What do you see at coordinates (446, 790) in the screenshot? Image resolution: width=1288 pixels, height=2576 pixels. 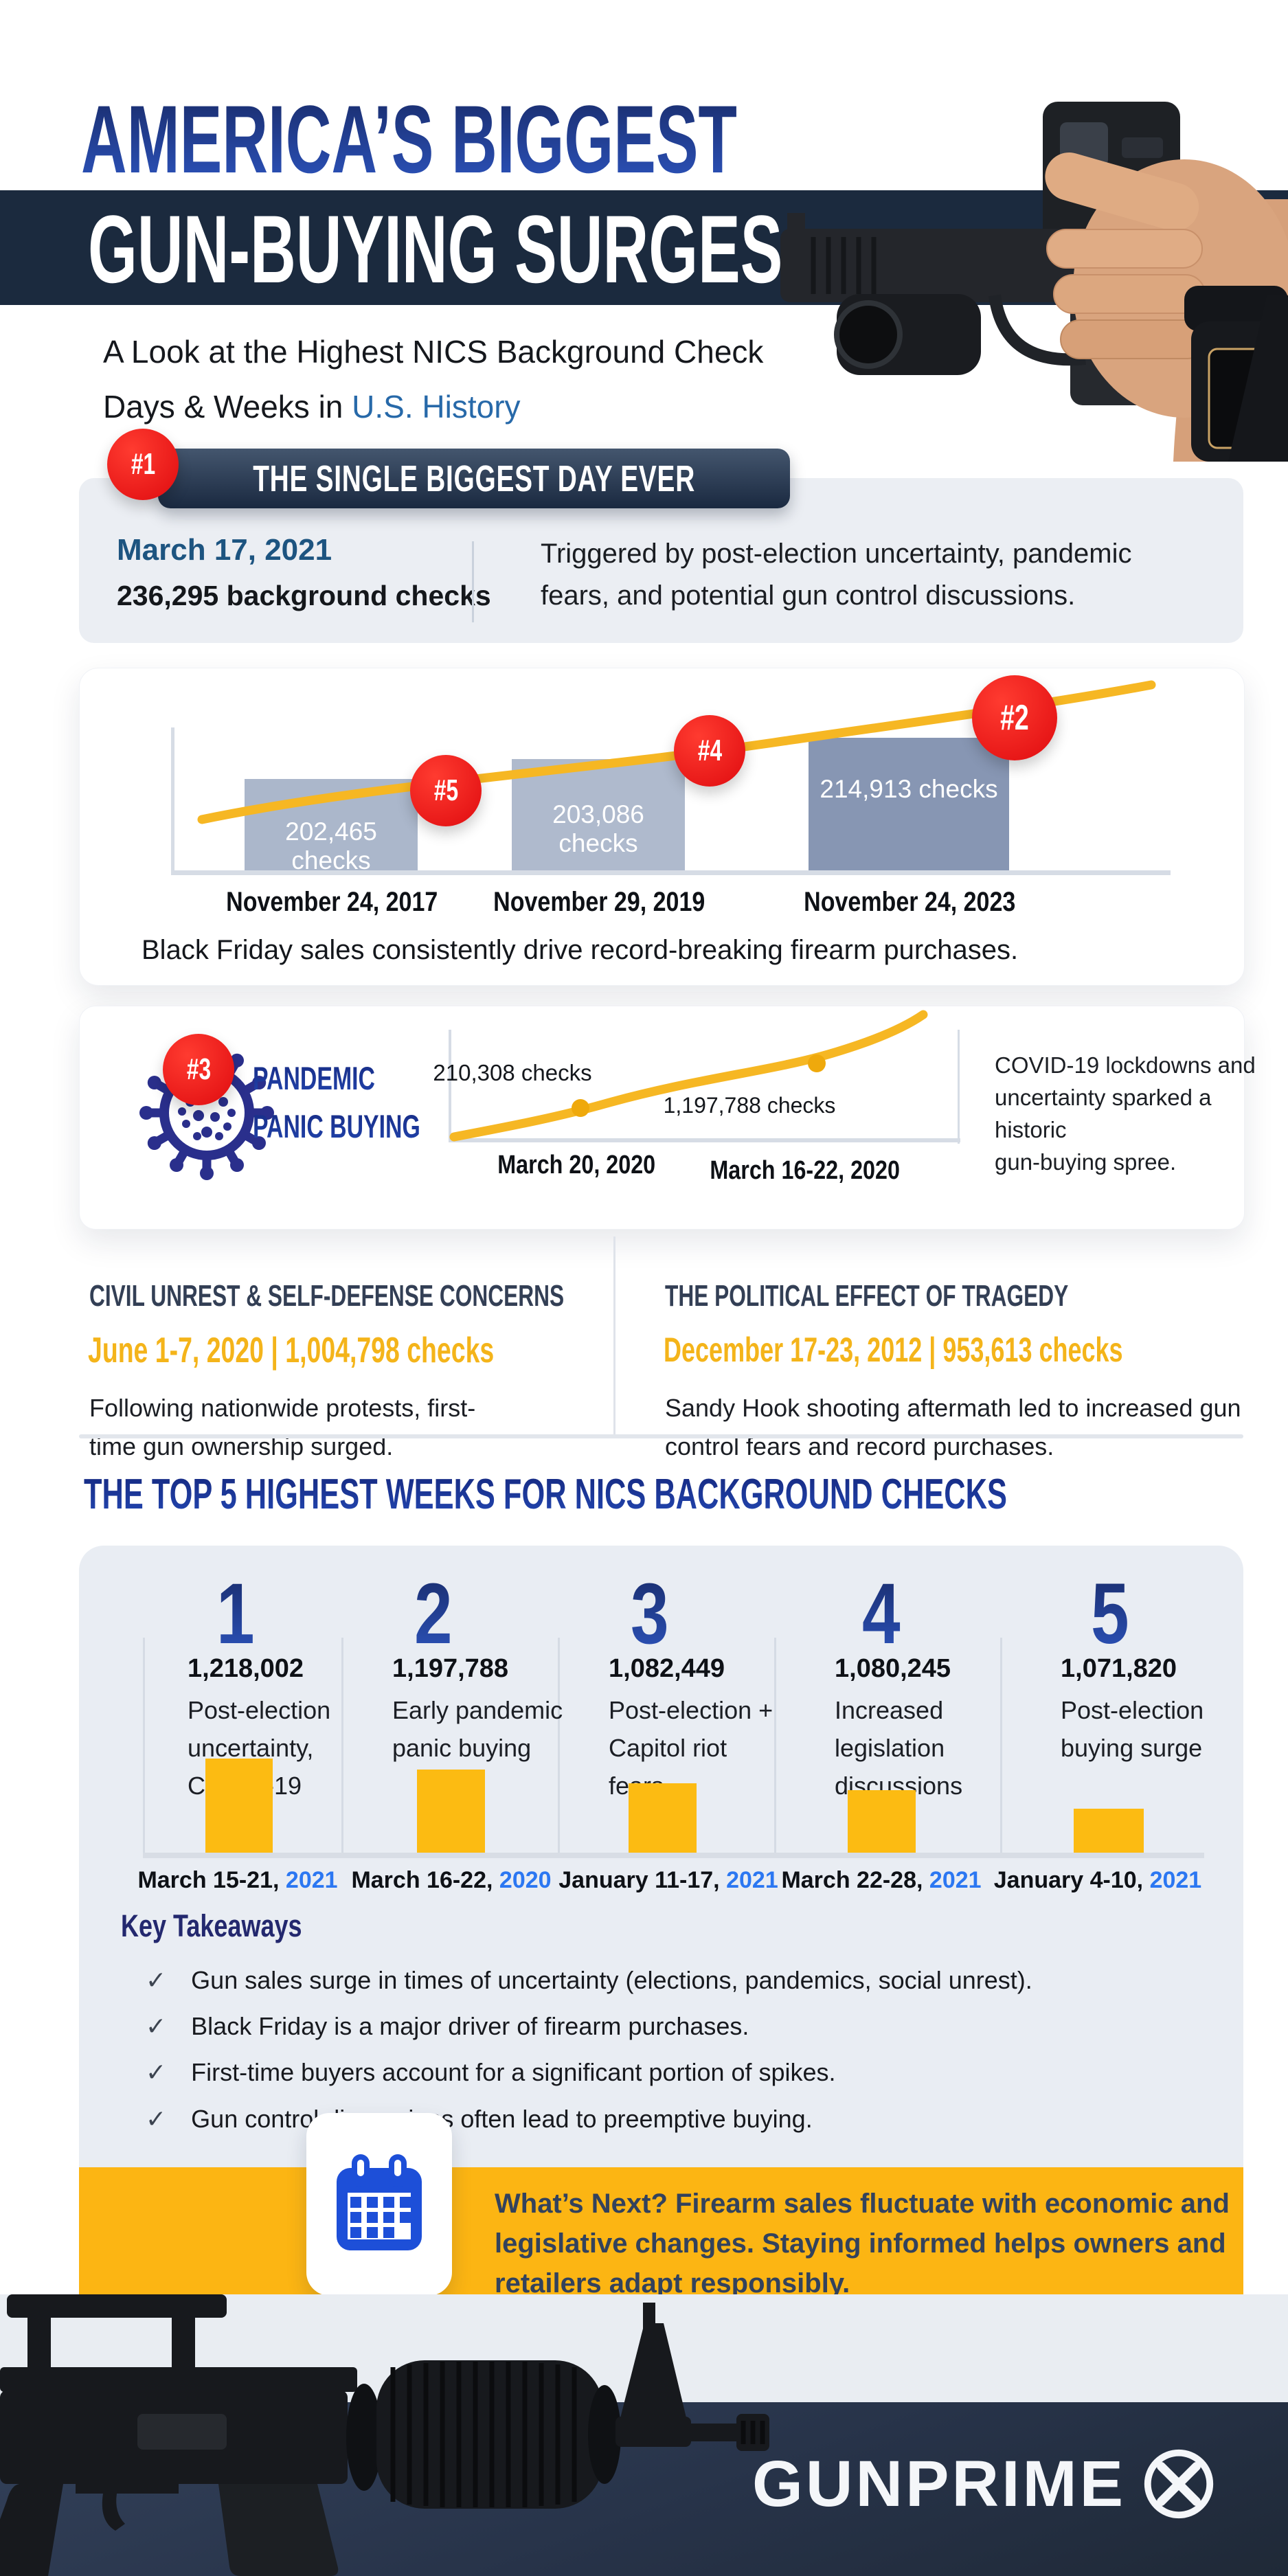 I see `rank-badge-5: #5` at bounding box center [446, 790].